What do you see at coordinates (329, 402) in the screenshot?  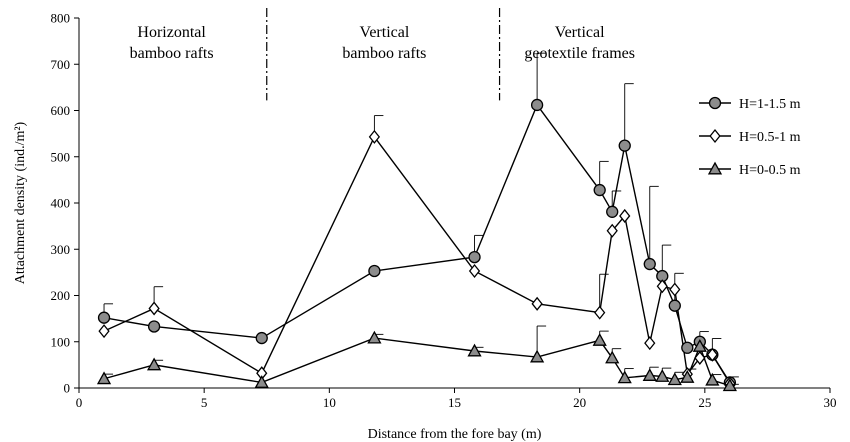 I see `x-tick-label: 10` at bounding box center [329, 402].